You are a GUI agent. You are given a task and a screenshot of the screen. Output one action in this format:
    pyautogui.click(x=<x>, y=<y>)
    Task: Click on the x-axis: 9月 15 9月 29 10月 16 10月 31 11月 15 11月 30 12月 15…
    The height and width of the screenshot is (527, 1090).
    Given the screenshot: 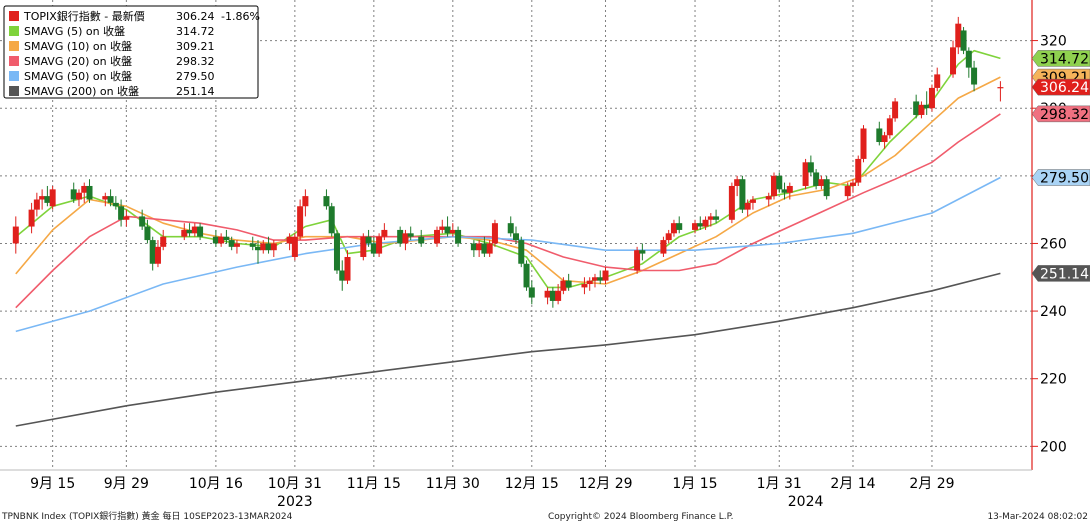 What is the action you would take?
    pyautogui.click(x=516, y=489)
    